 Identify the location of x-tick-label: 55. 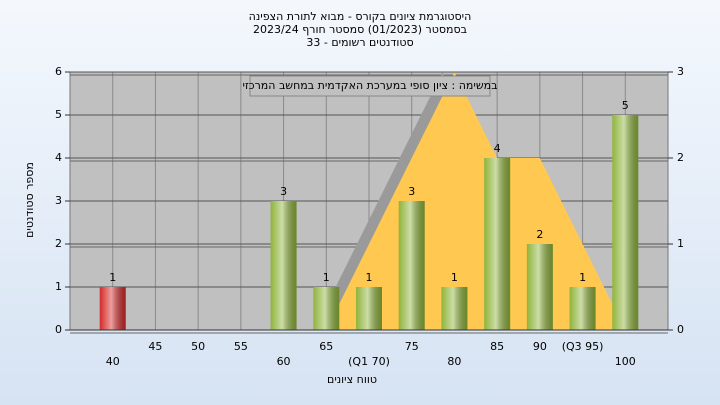
(241, 346).